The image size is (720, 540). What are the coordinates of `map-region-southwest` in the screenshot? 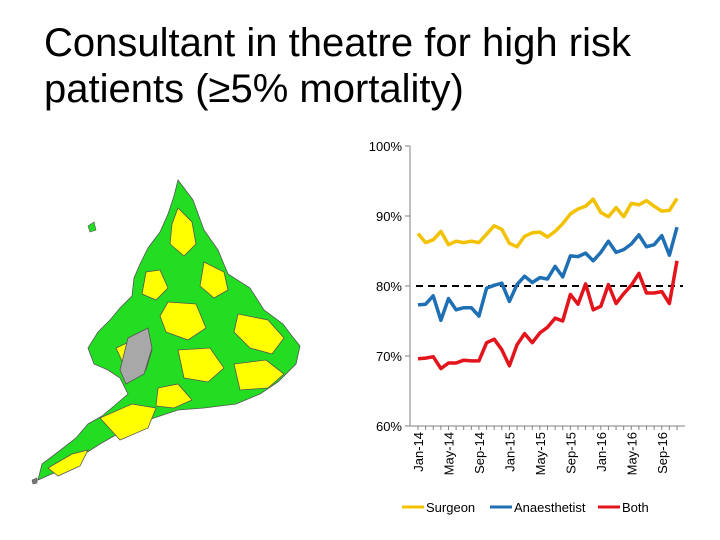 It's located at (128, 422).